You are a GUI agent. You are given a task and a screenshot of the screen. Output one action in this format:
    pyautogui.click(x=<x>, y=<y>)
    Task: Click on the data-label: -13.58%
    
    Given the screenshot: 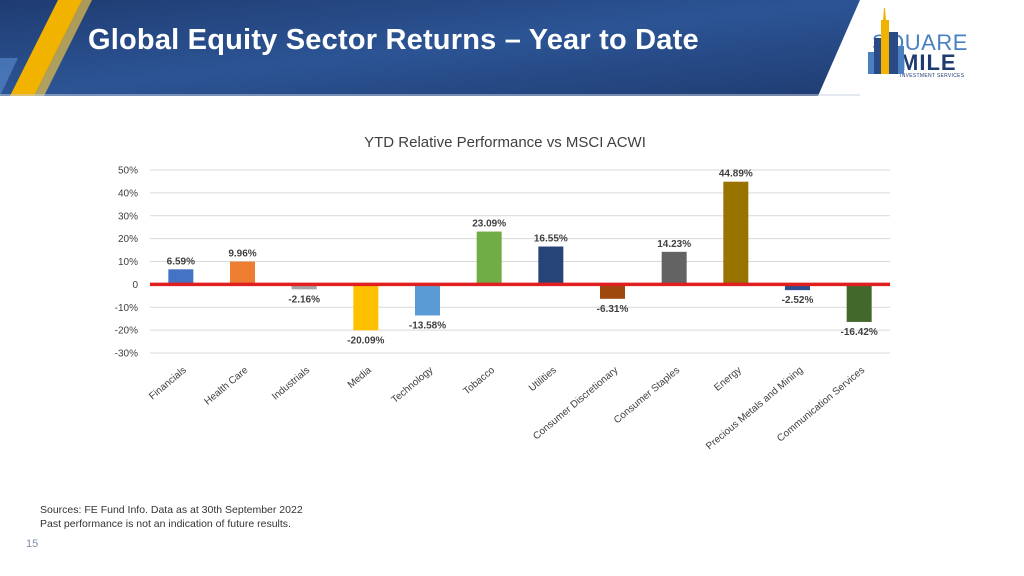 What is the action you would take?
    pyautogui.click(x=427, y=325)
    